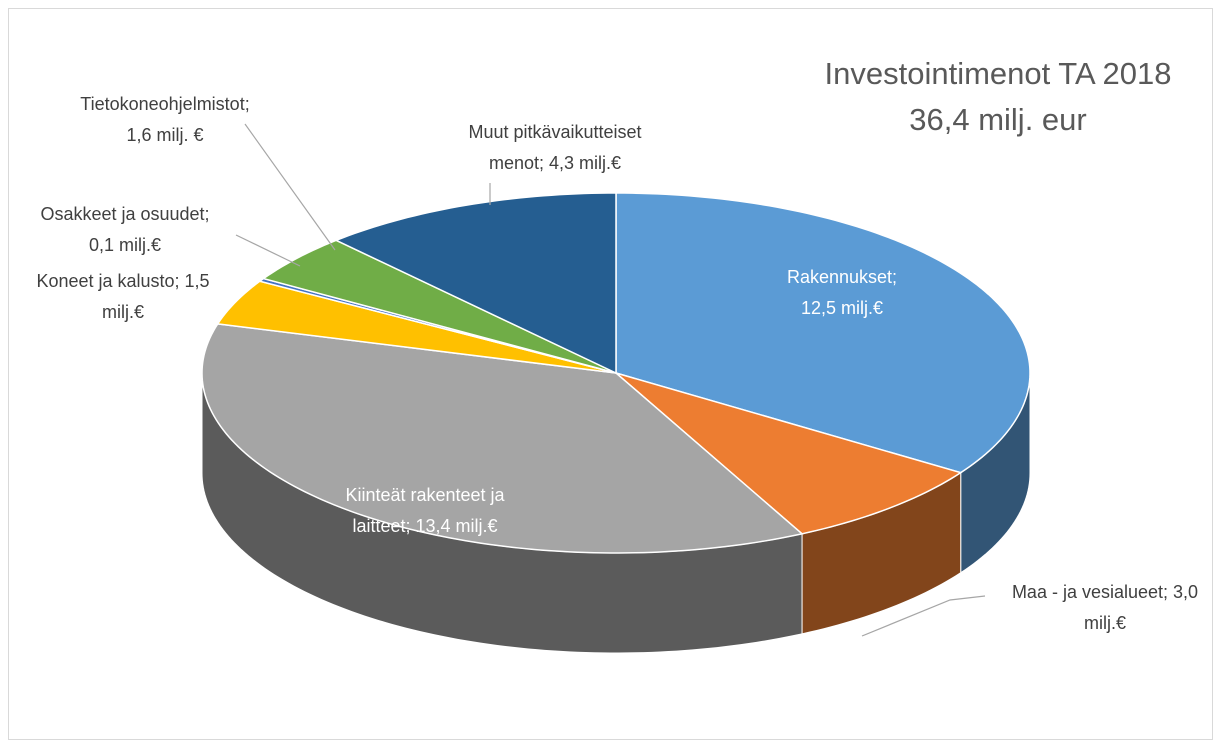  I want to click on data-label: Tietokoneohjelmistot;, so click(164, 104).